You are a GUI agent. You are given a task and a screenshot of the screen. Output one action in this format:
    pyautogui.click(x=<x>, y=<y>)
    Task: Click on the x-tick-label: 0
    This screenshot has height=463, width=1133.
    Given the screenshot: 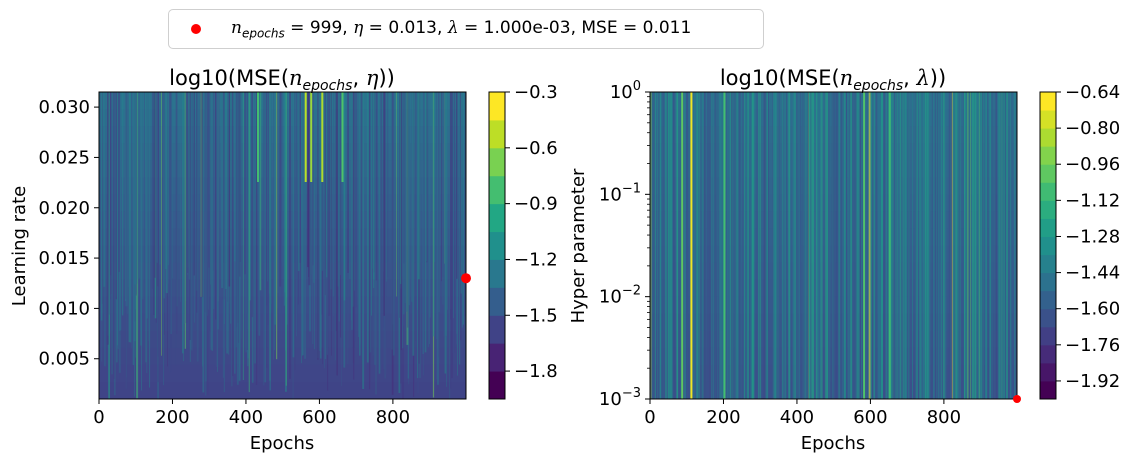 What is the action you would take?
    pyautogui.click(x=649, y=417)
    